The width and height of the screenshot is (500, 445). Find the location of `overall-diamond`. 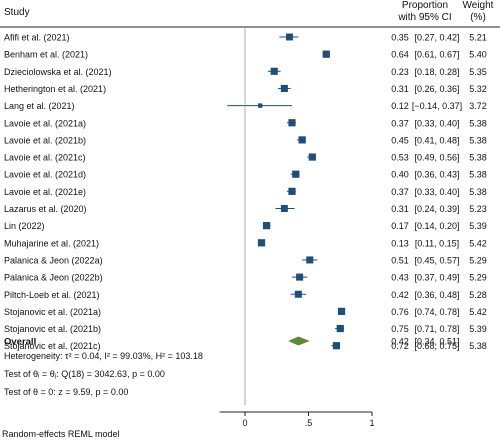

overall-diamond is located at coordinates (299, 341).